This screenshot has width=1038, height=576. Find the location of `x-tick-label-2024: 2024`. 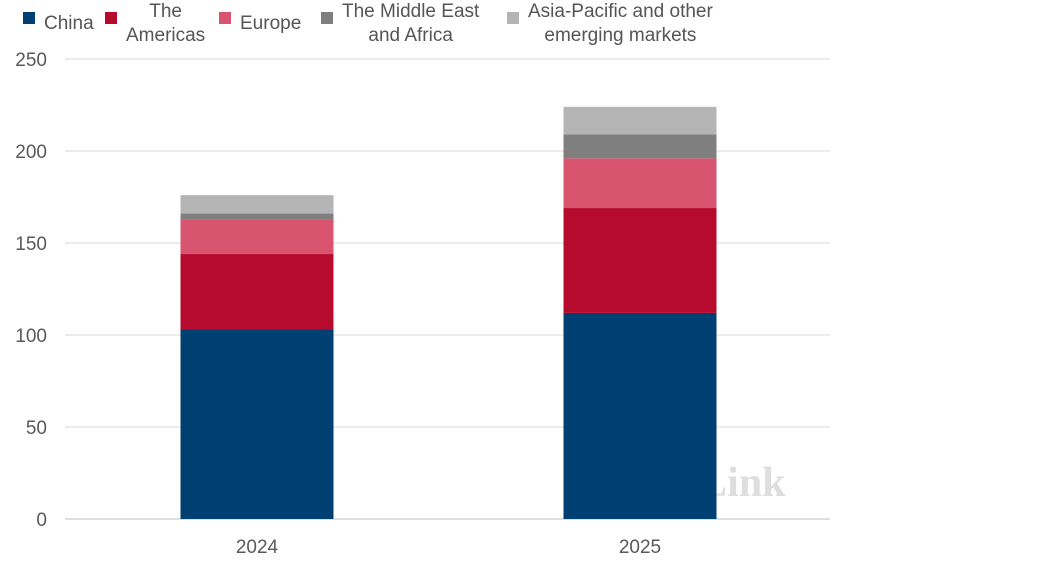

x-tick-label-2024: 2024 is located at coordinates (257, 547).